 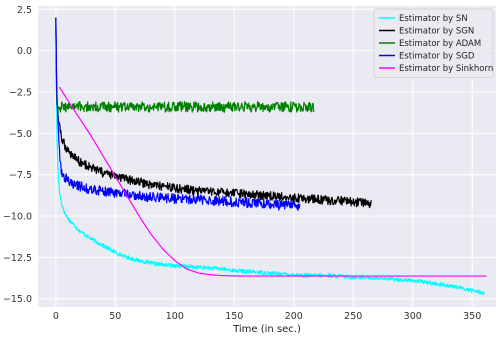 I want to click on legend-entry: Estimator by Sinkhorn, so click(x=446, y=69).